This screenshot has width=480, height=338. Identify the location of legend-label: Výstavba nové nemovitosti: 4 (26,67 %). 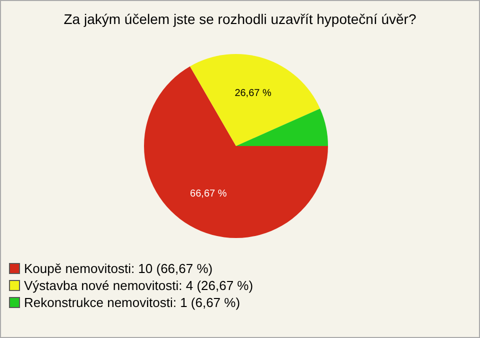
(139, 285).